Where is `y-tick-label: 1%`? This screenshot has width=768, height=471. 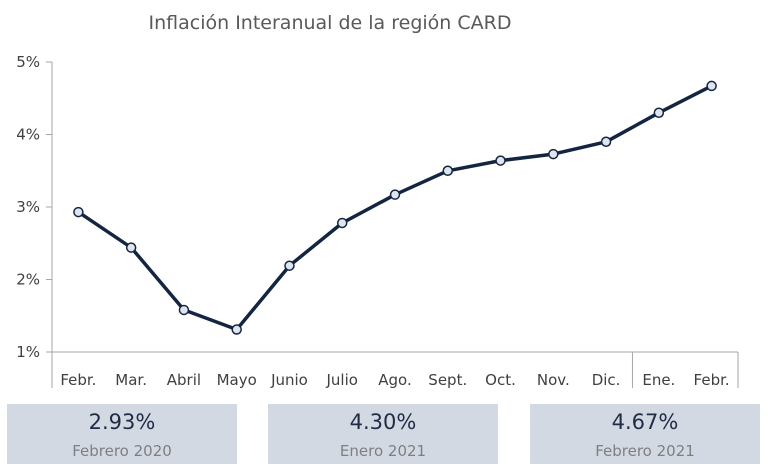
y-tick-label: 1% is located at coordinates (28, 352).